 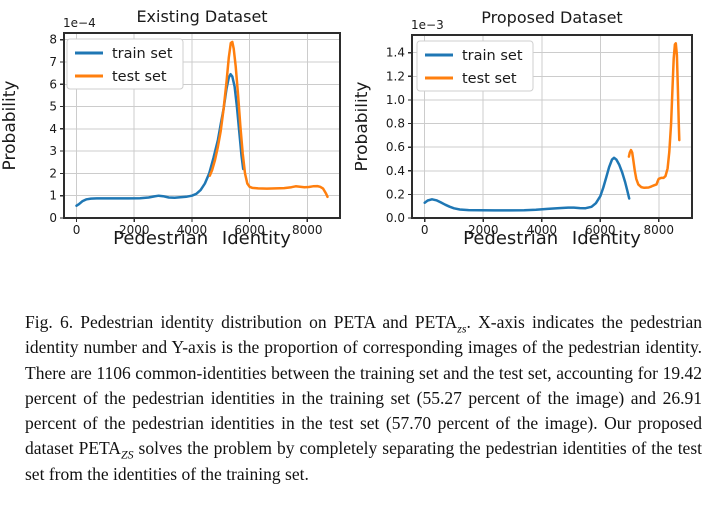 What do you see at coordinates (201, 16) in the screenshot?
I see `chart-title: Existing Dataset` at bounding box center [201, 16].